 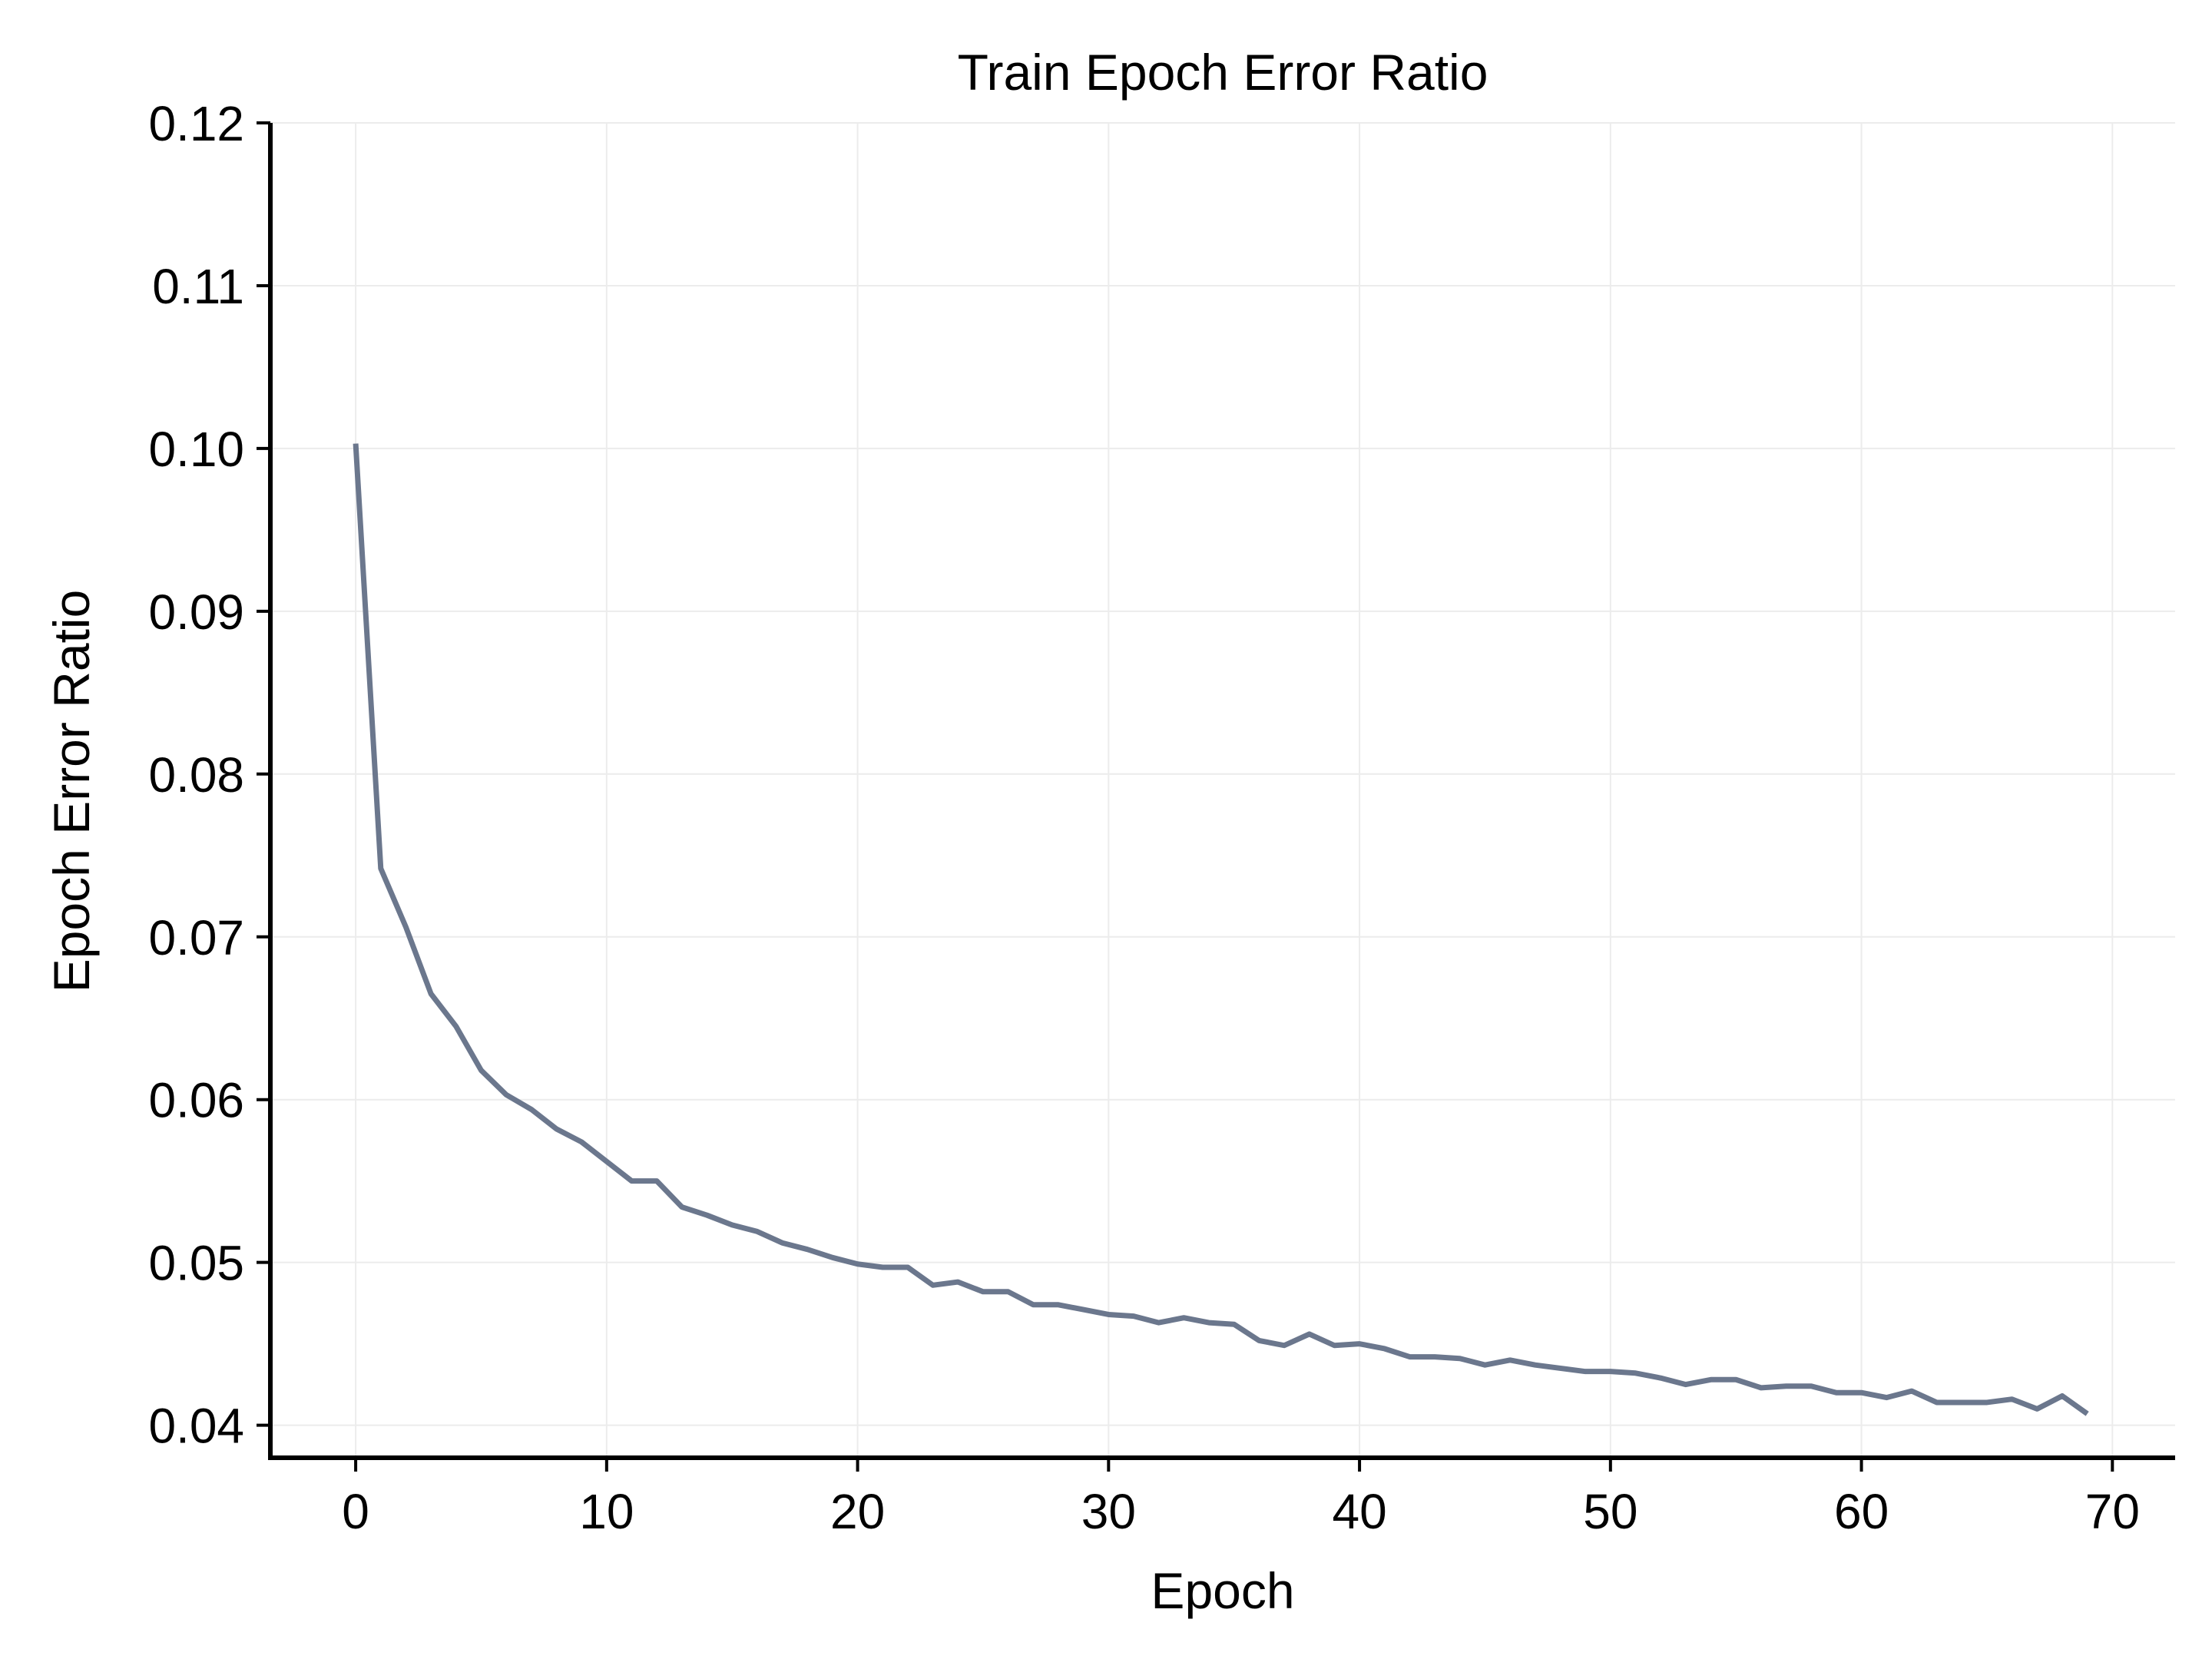 I want to click on y-tick-label-1: 0.05, so click(x=196, y=1264).